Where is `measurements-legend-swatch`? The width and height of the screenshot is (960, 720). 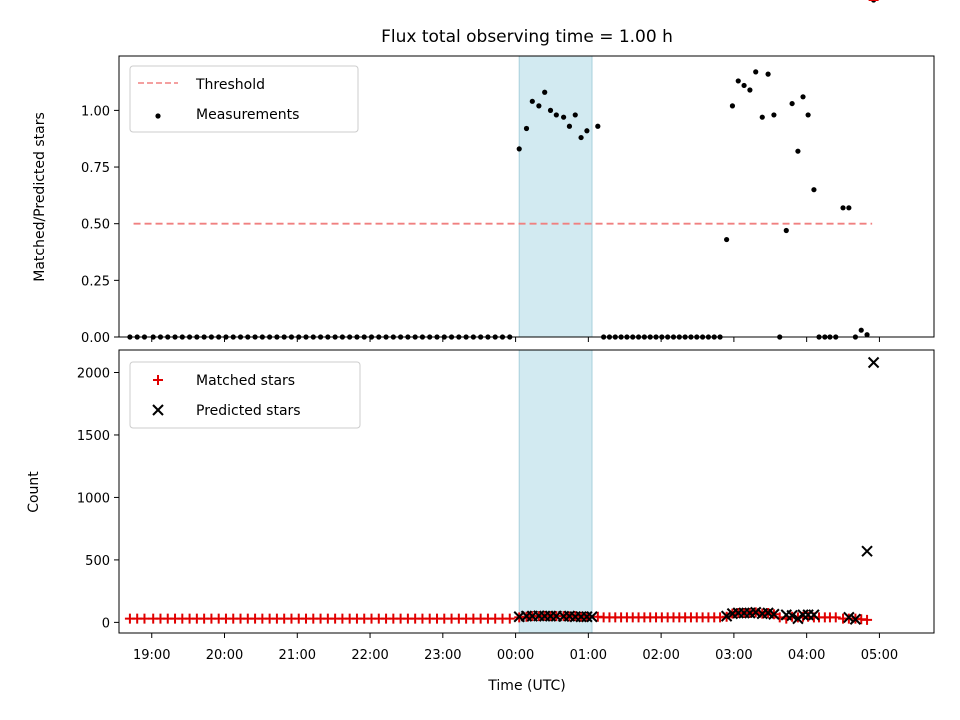 measurements-legend-swatch is located at coordinates (158, 116).